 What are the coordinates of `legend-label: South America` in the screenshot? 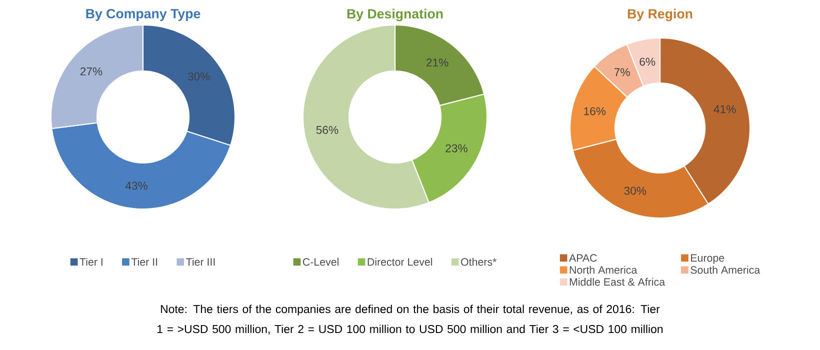 It's located at (725, 270).